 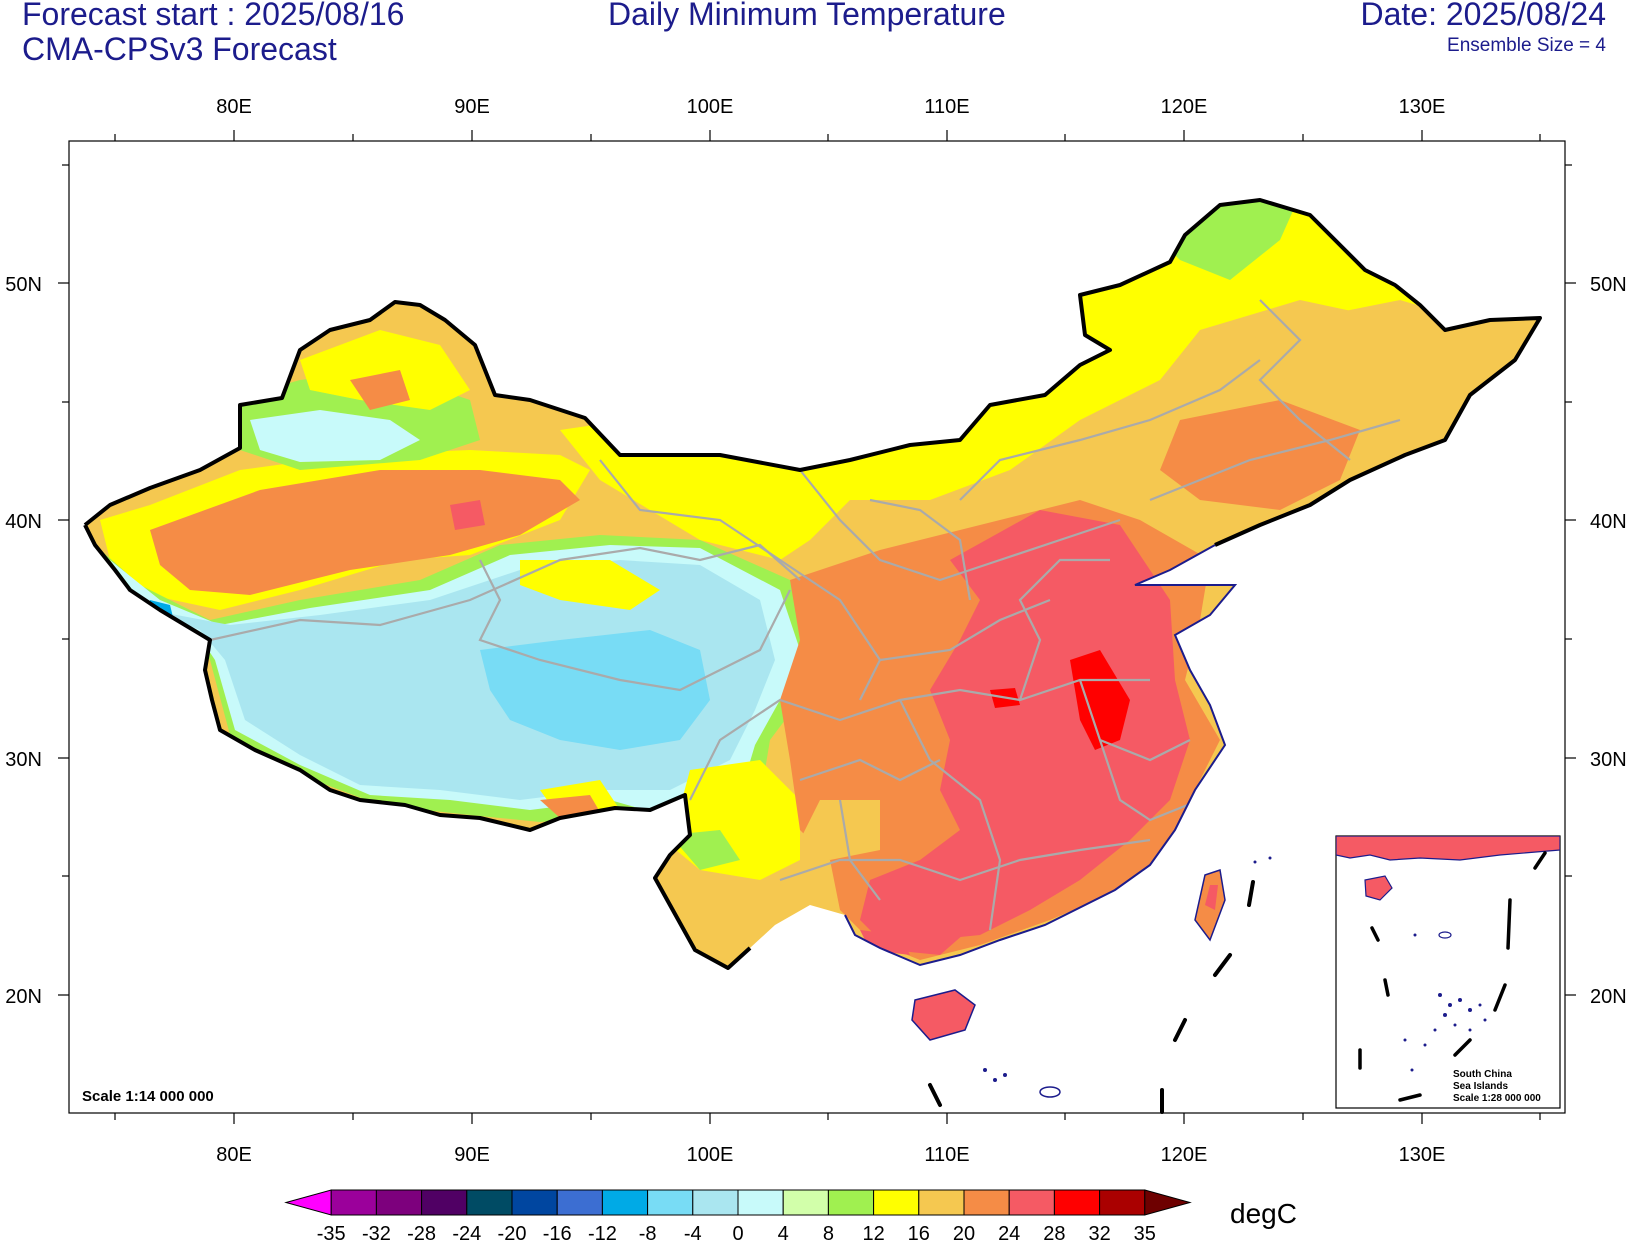 What do you see at coordinates (213, 16) in the screenshot?
I see `forecast-start-label: Forecast start : 2025/08/16` at bounding box center [213, 16].